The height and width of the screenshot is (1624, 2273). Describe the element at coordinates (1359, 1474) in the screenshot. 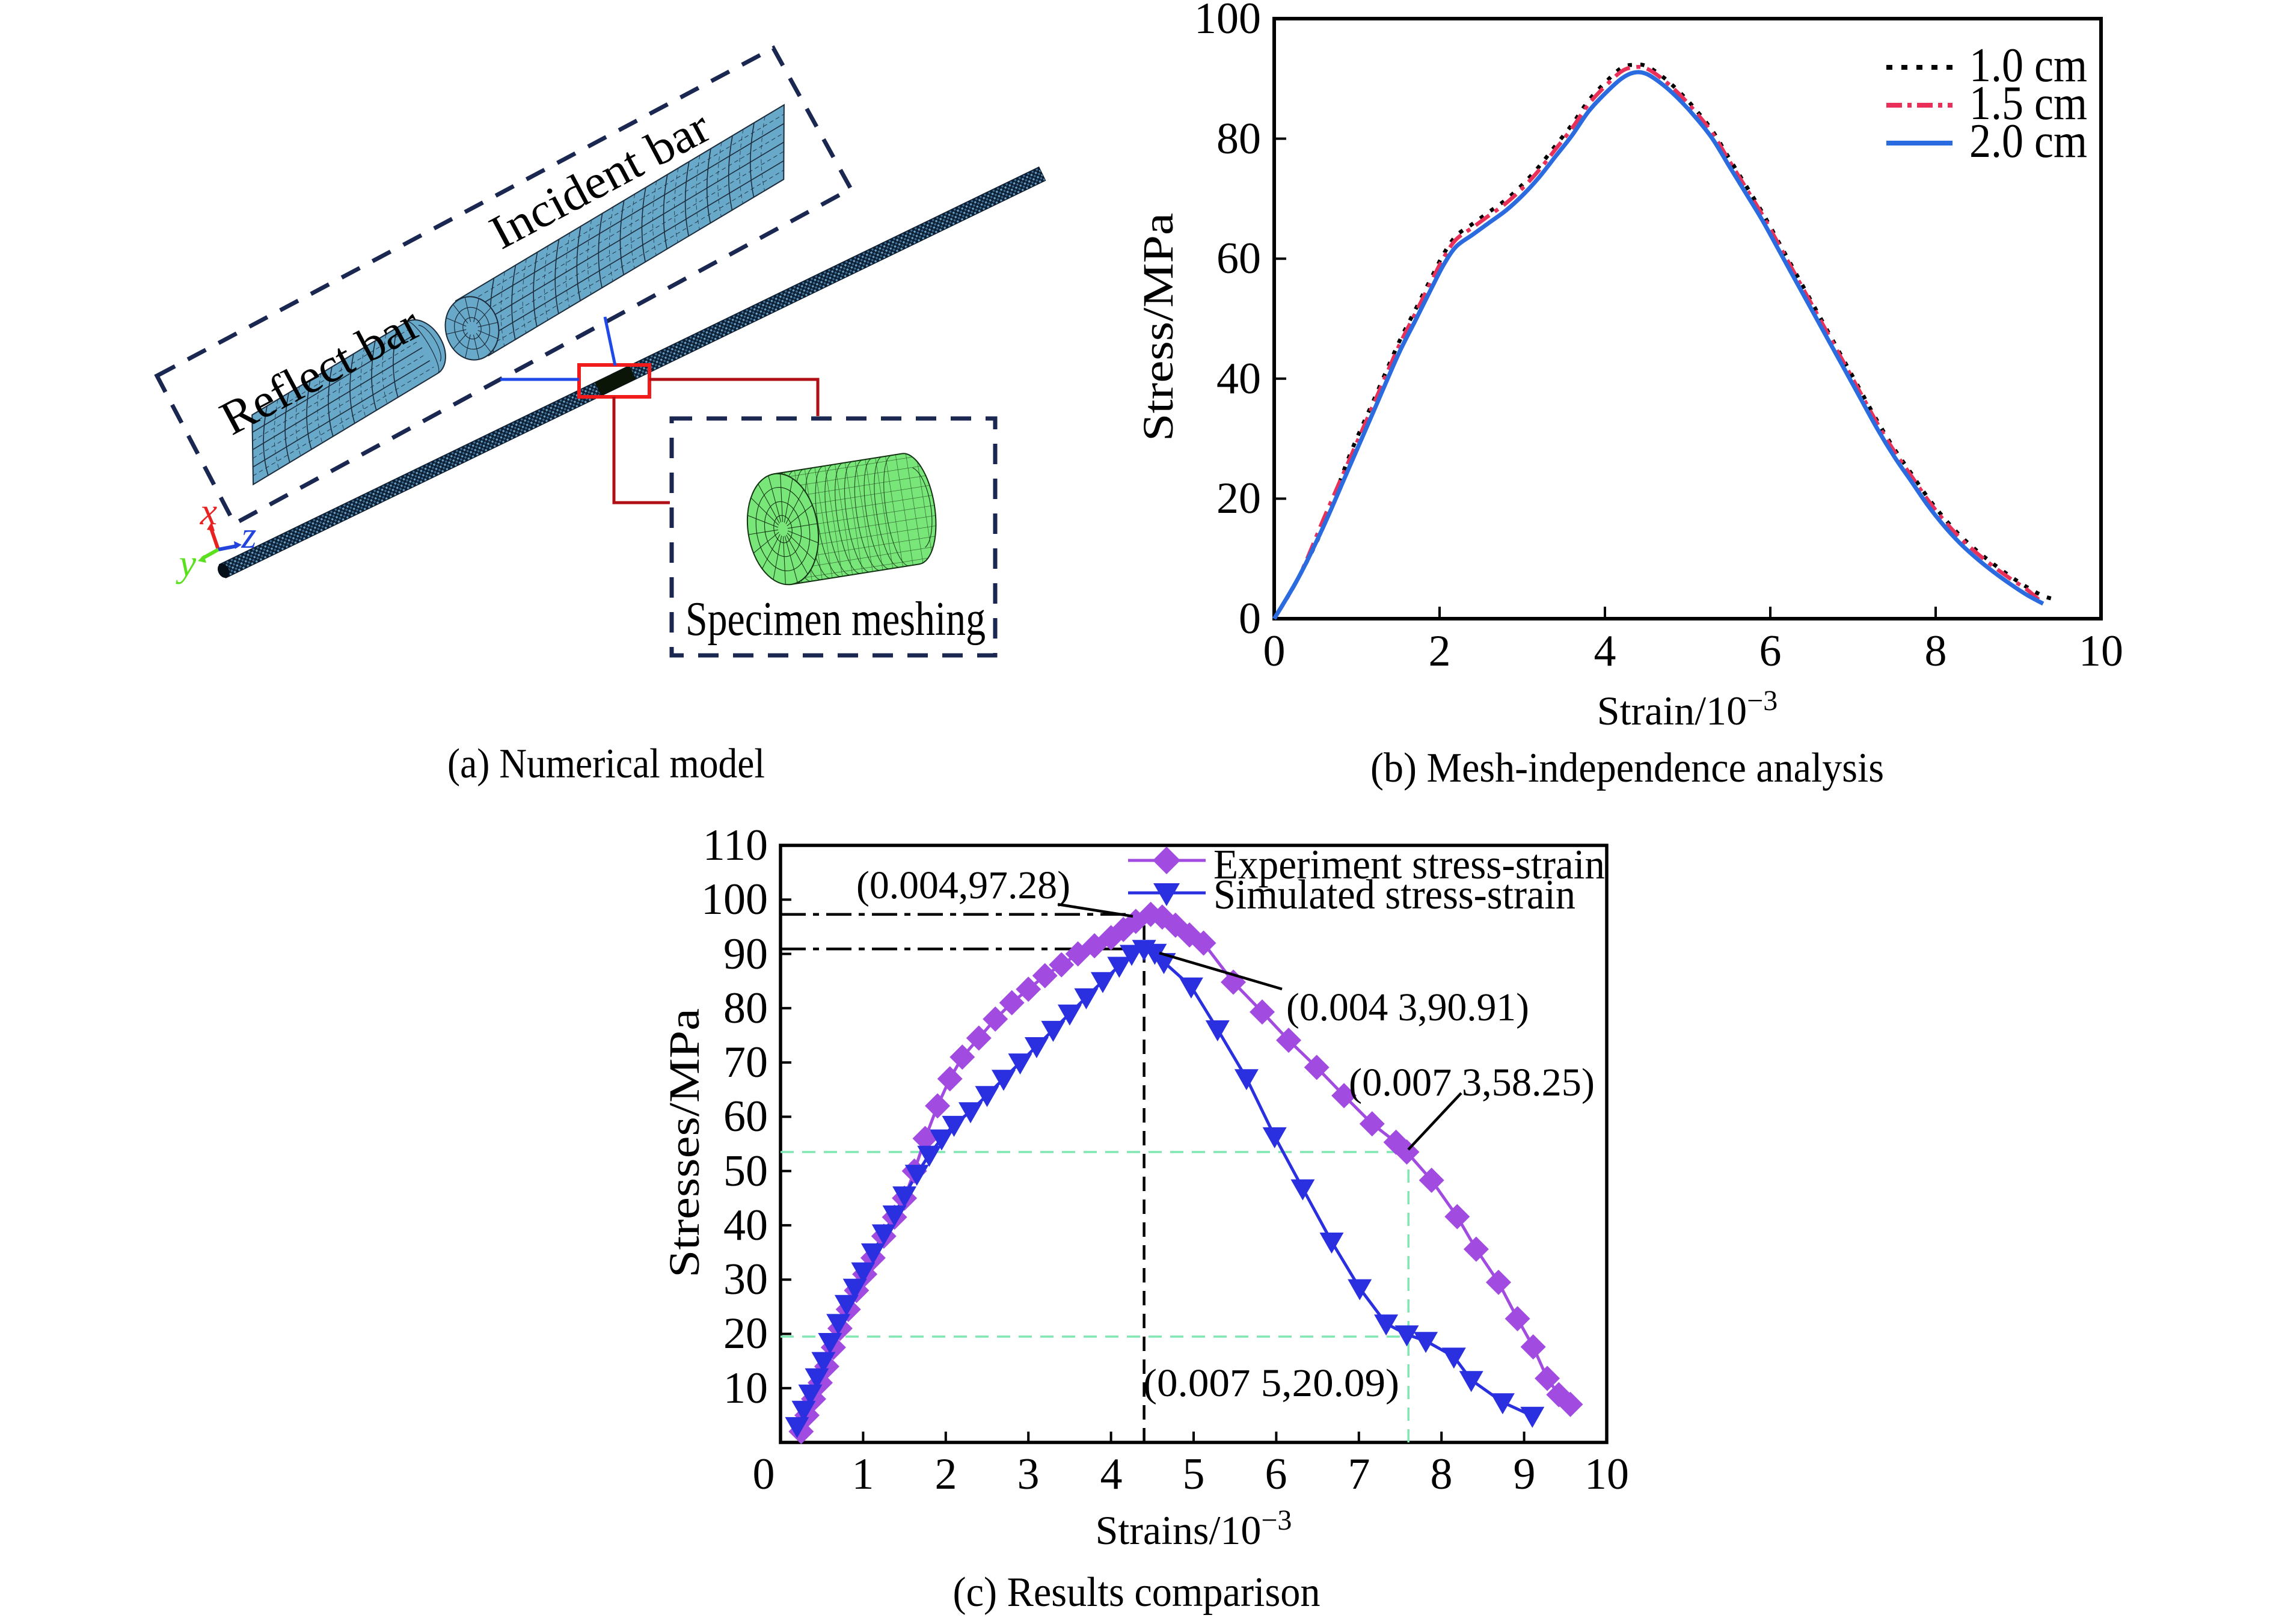

I see `svg-text: 7` at that location.